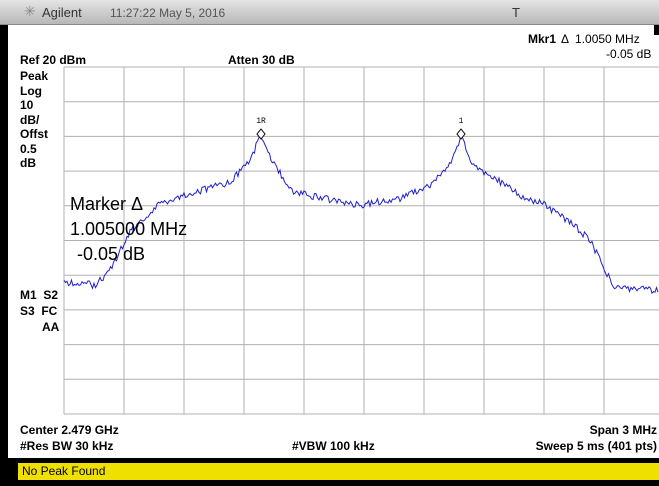 The width and height of the screenshot is (659, 486). What do you see at coordinates (69, 430) in the screenshot?
I see `center: Center 2.479 GHz` at bounding box center [69, 430].